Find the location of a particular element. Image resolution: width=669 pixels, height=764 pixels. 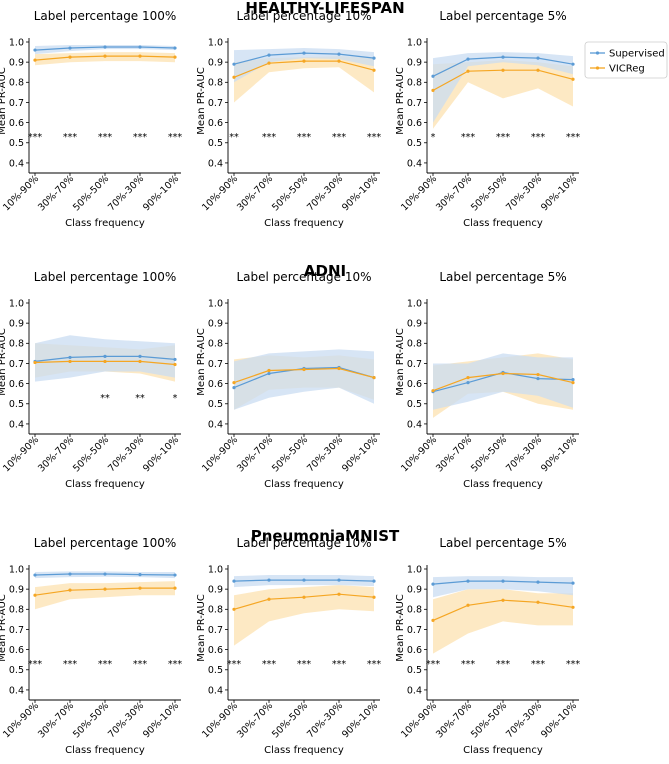

significance-r0p2-0: * is located at coordinates (433, 137).